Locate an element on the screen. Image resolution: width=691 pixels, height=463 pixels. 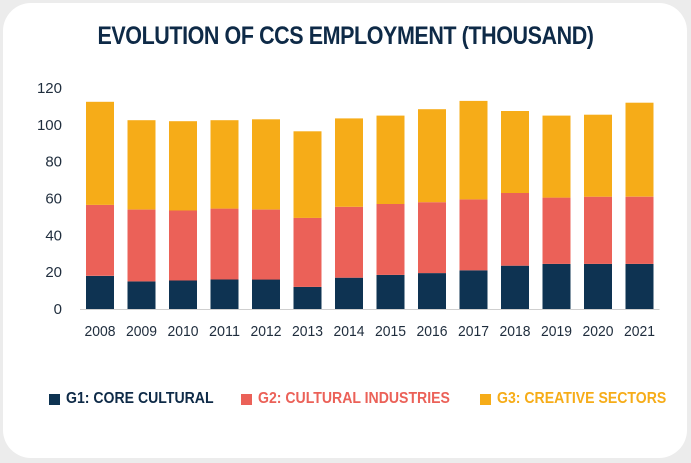
x-tick-label: 2015 is located at coordinates (390, 331).